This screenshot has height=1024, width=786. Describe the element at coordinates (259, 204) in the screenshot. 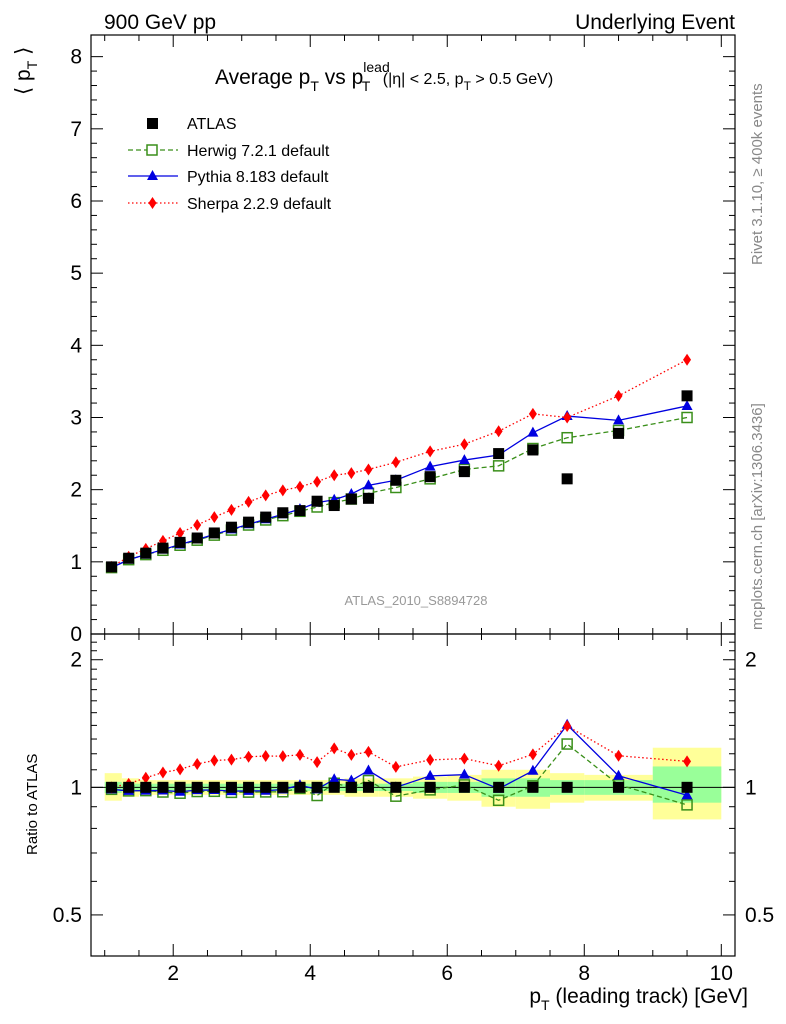

I see `legend-label-sherpa: Sherpa 2.2.9 default` at that location.